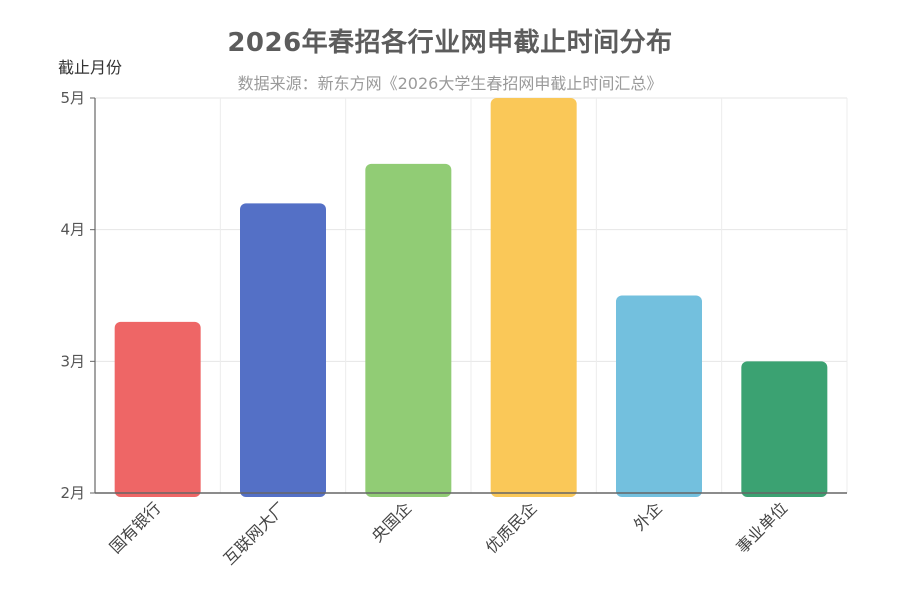 This screenshot has width=900, height=600. Describe the element at coordinates (135, 527) in the screenshot. I see `x-tick-label: 国有银行` at that location.